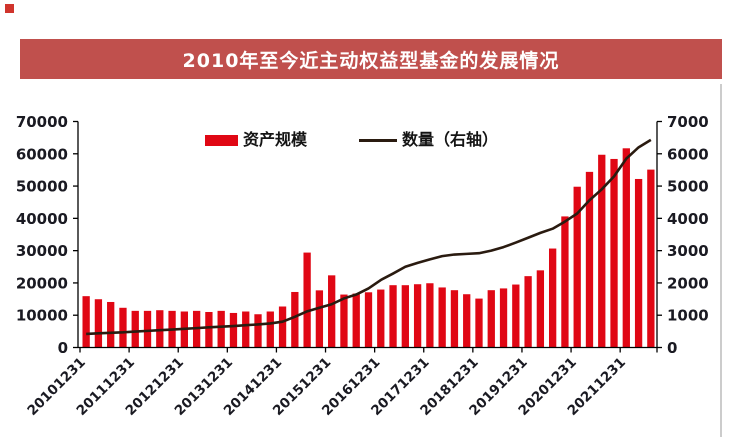 The width and height of the screenshot is (751, 437). Describe the element at coordinates (42, 316) in the screenshot. I see `left-axis-tick-label: 10000` at that location.